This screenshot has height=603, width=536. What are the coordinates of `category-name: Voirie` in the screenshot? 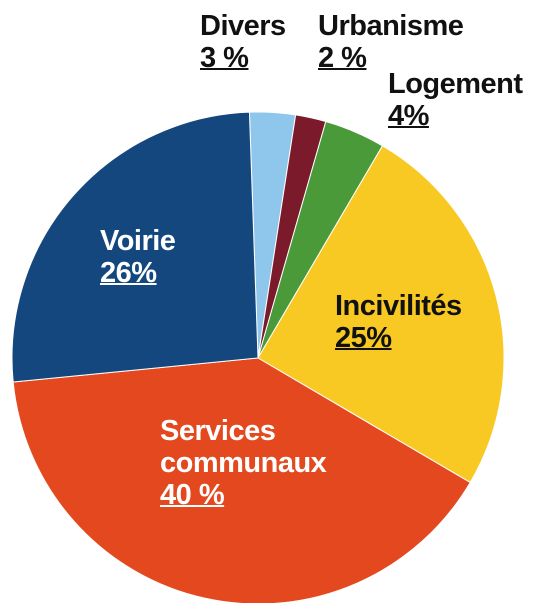 It's located at (138, 241).